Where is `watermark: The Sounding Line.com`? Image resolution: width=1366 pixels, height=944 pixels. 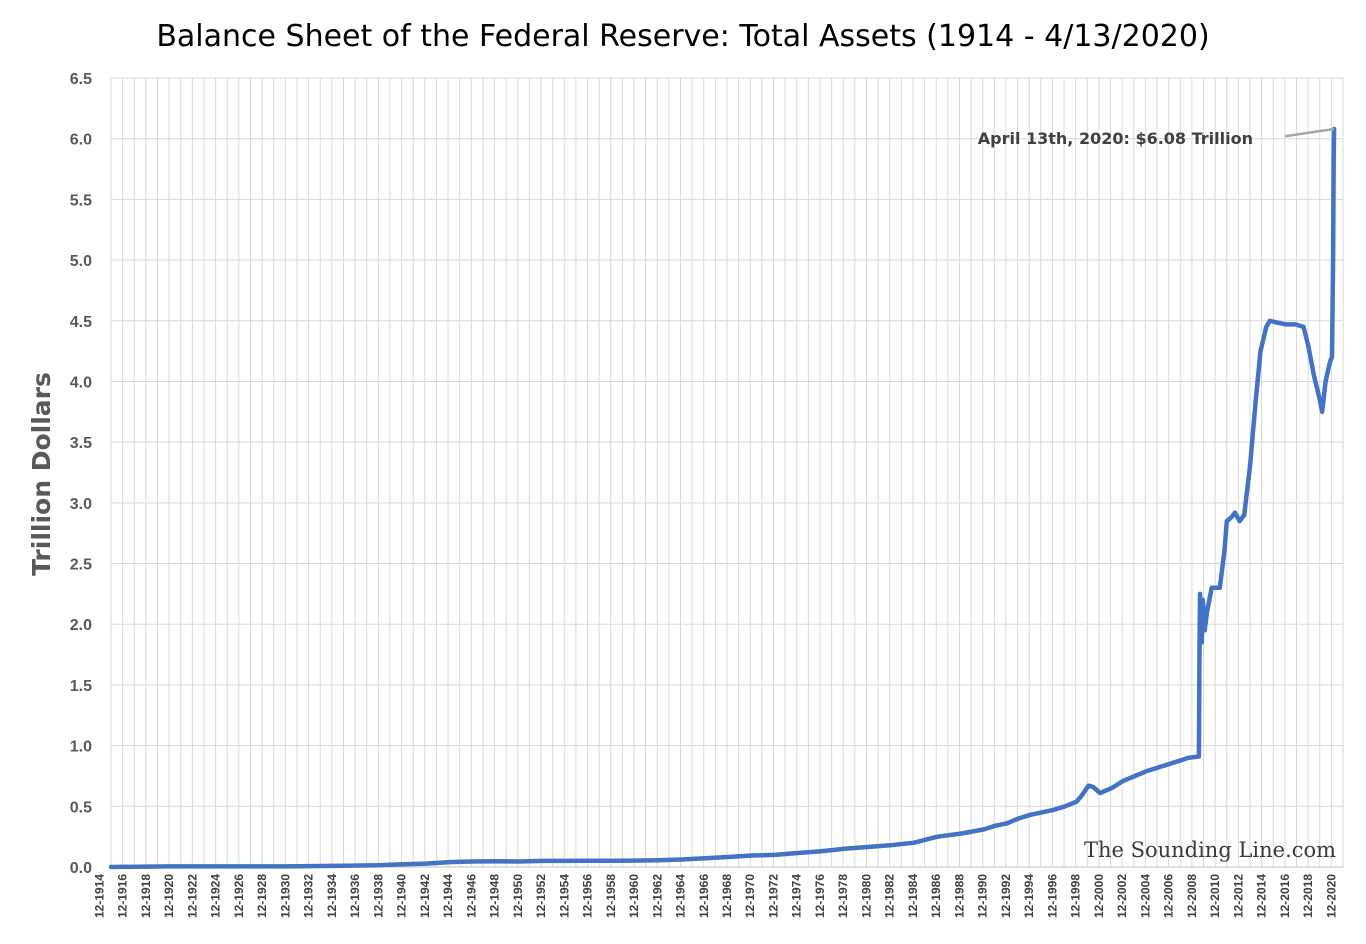
watermark: The Sounding Line.com is located at coordinates (1210, 850).